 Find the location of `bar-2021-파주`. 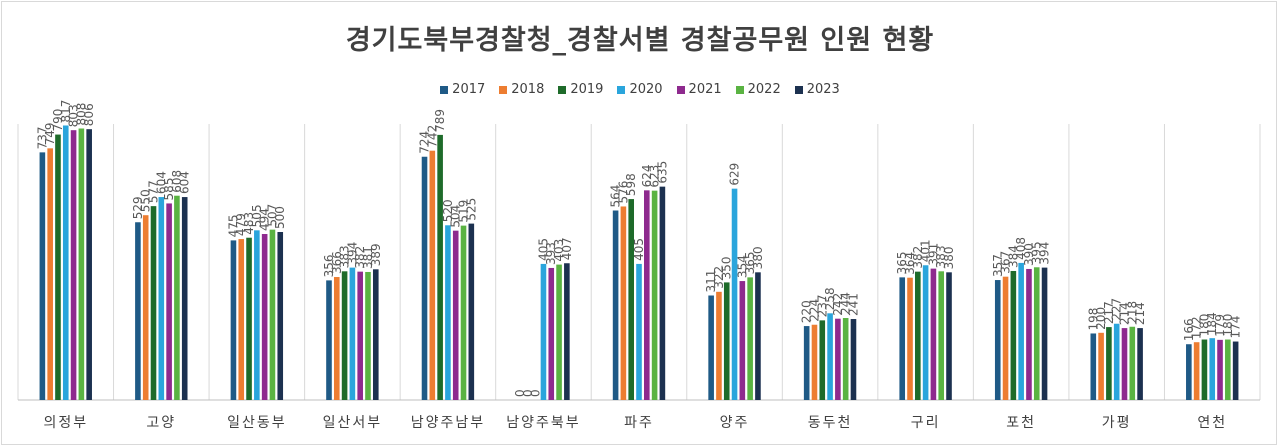

bar-2021-파주 is located at coordinates (647, 295).